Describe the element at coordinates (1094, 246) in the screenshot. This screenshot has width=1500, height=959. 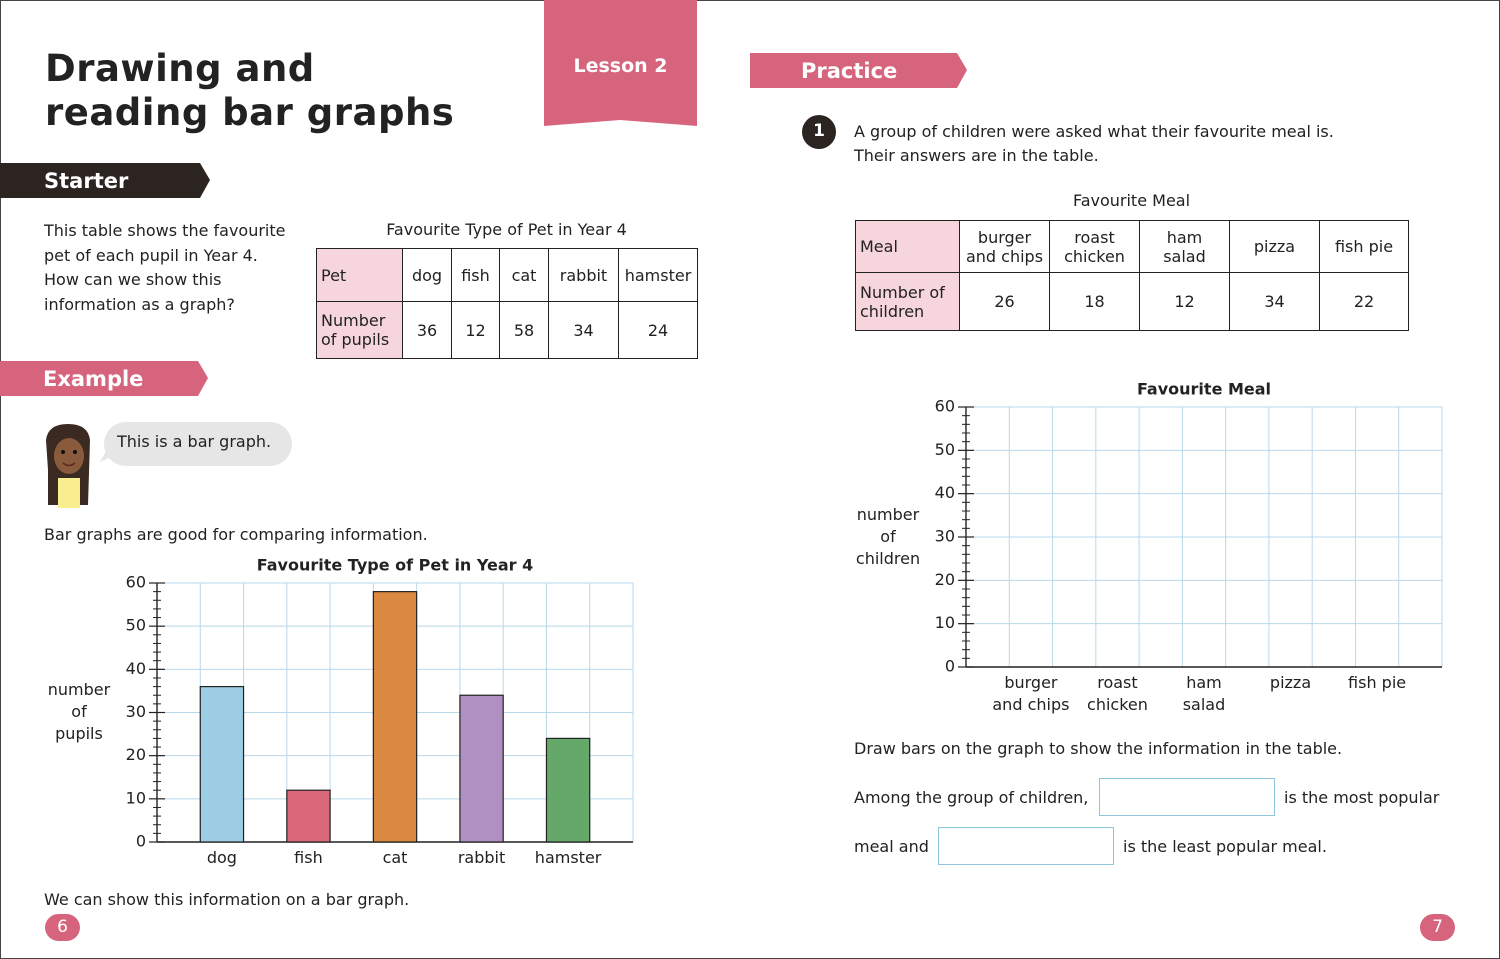
I see `table-cell: roast chicken` at that location.